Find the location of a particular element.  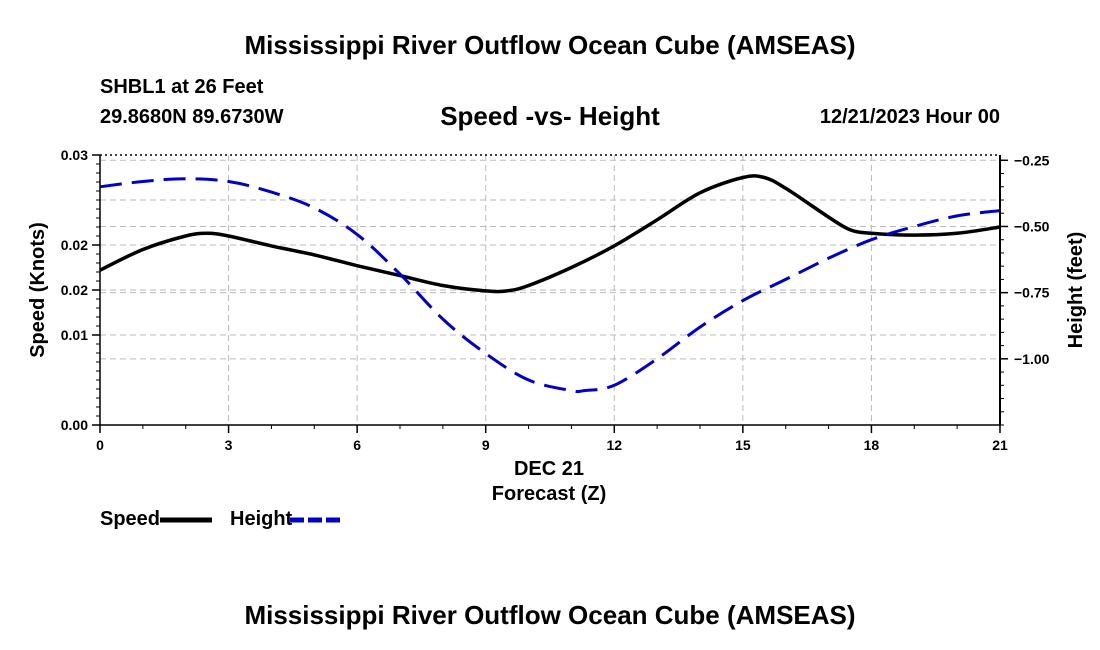

y-left-tick-label: 0.00 is located at coordinates (74, 425).